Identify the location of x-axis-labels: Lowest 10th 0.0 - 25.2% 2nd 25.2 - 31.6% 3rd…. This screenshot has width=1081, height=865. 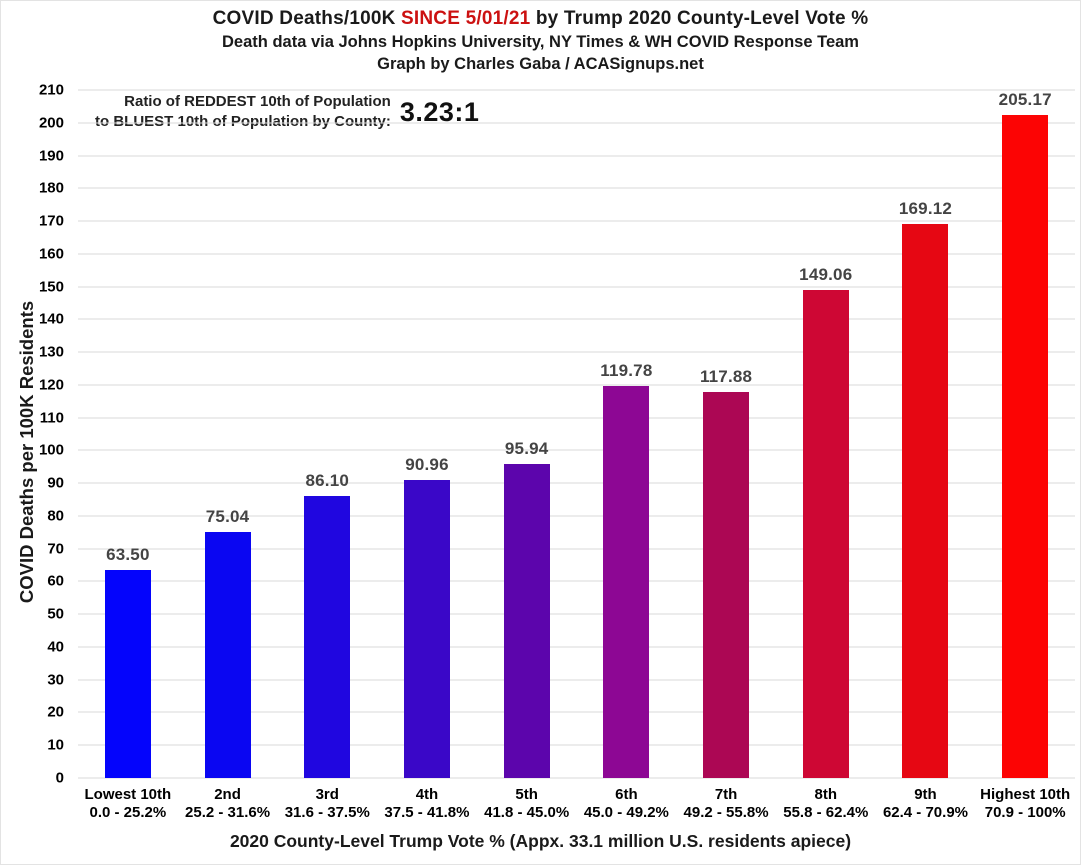
(576, 804).